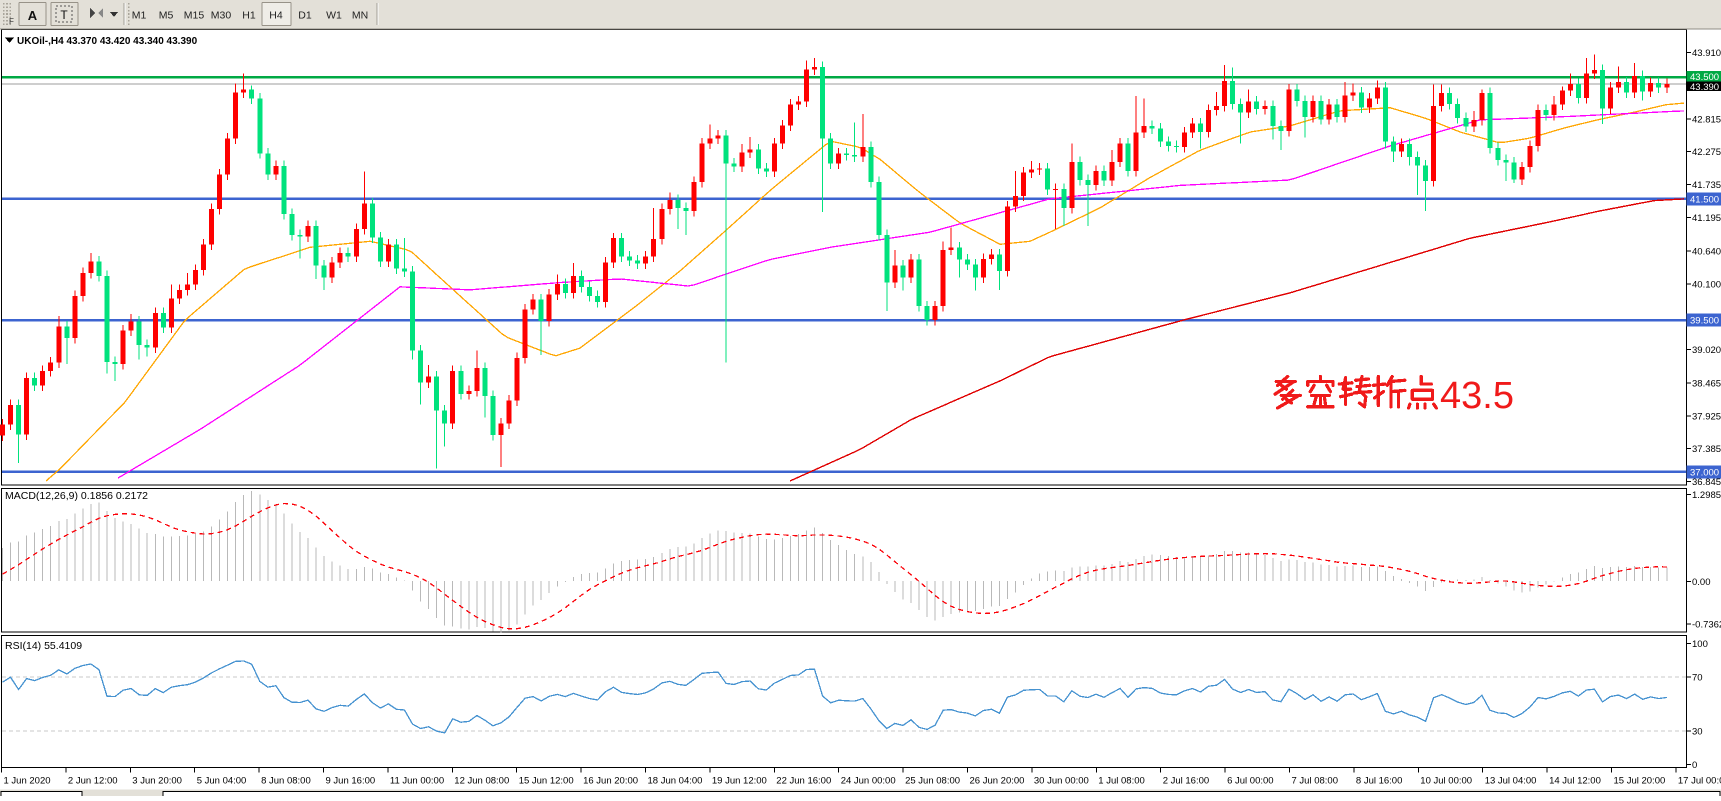  Describe the element at coordinates (1315, 781) in the screenshot. I see `svg-text: 7 Jul 08:00` at that location.